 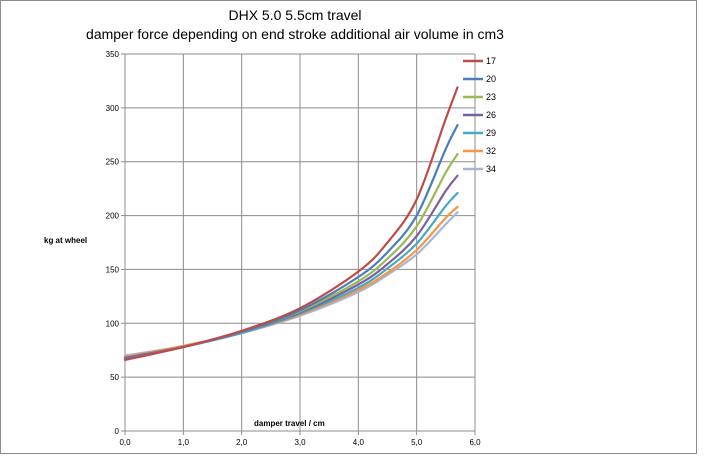 What do you see at coordinates (491, 61) in the screenshot?
I see `legend-label-17: 17` at bounding box center [491, 61].